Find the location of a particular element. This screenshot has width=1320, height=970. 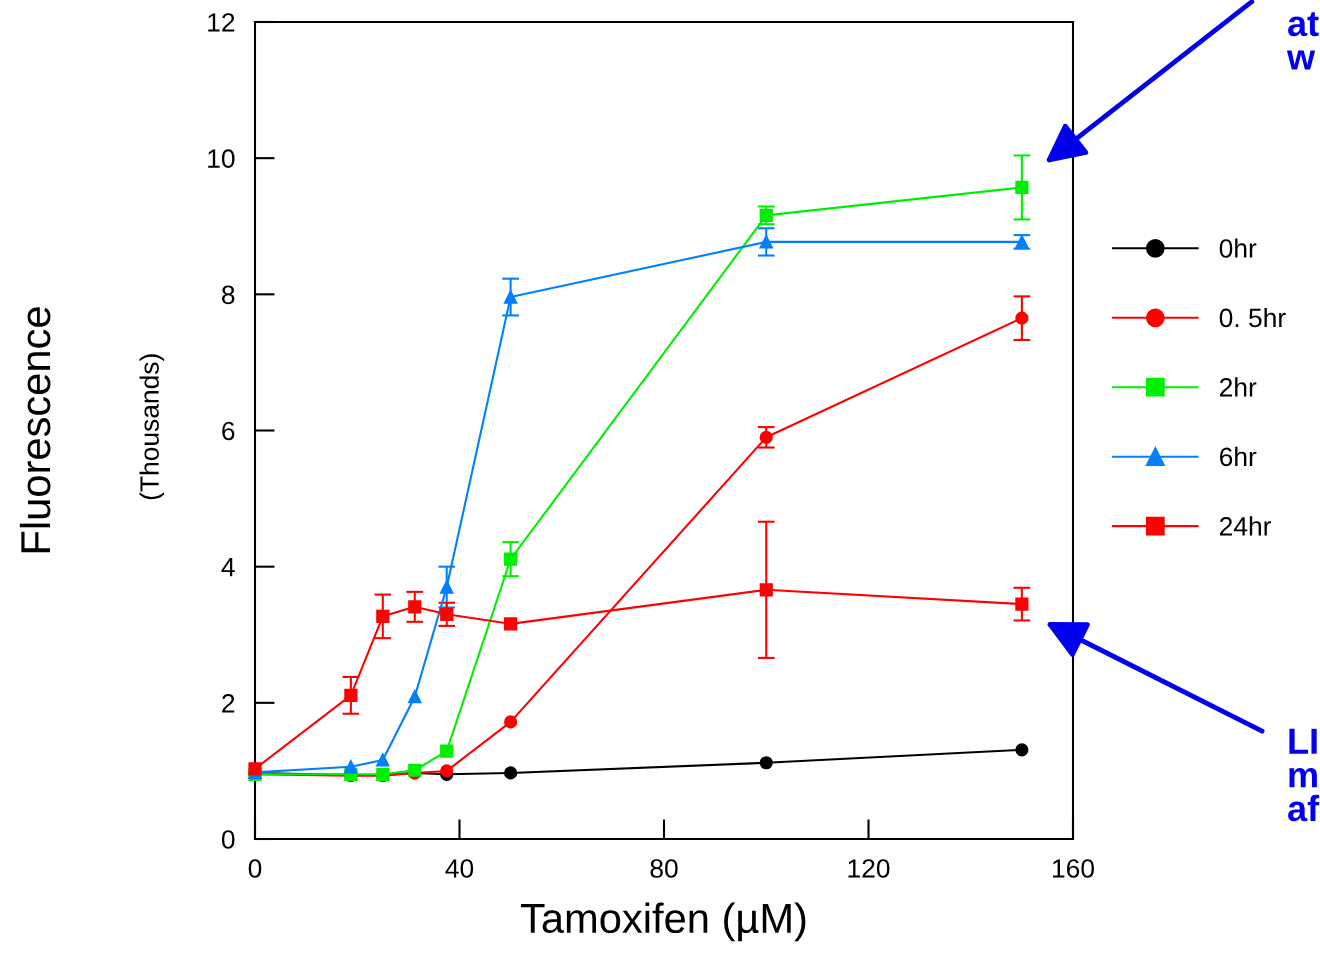

text: LI m af is located at coordinates (1304, 775).